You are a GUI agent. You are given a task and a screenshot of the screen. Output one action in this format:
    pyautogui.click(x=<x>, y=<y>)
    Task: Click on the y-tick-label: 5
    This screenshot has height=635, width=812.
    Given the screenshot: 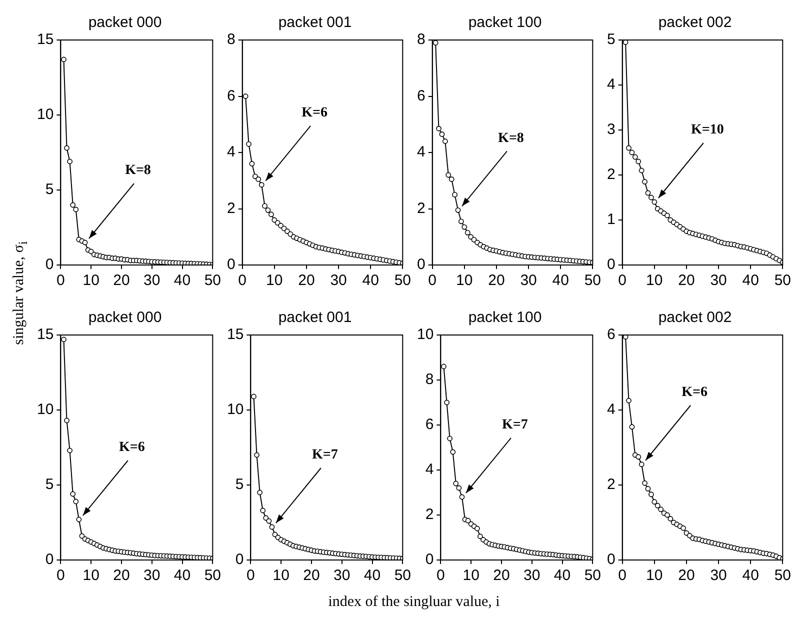 What is the action you would take?
    pyautogui.click(x=611, y=39)
    